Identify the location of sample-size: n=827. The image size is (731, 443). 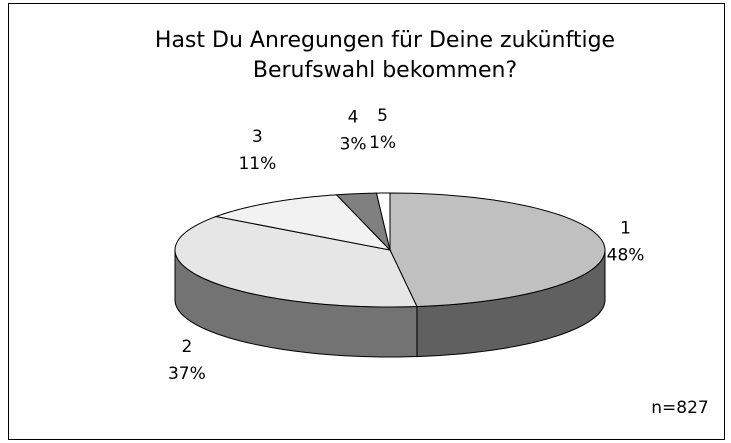
(679, 408).